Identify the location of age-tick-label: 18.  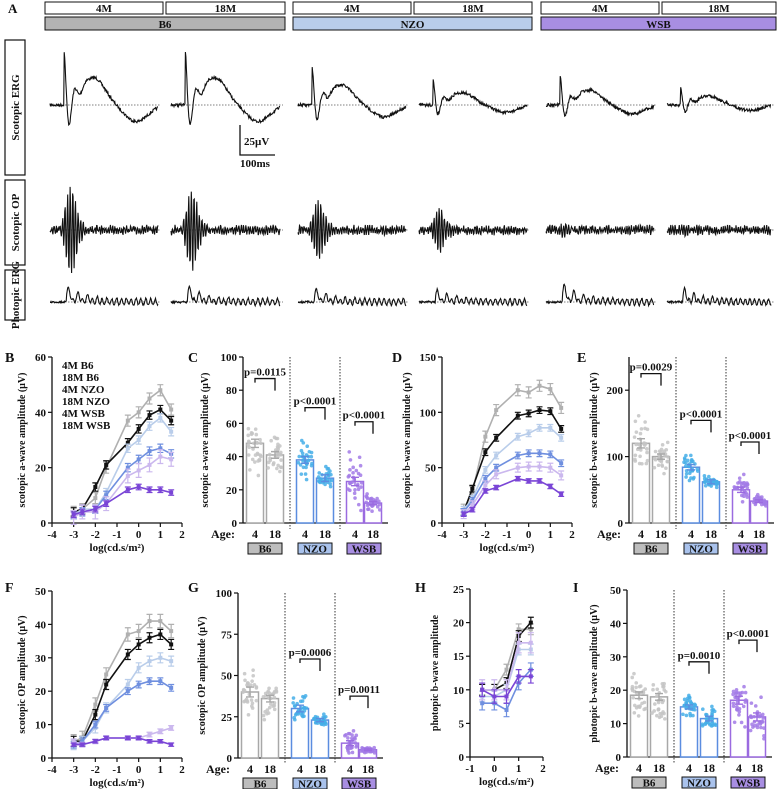
(270, 769).